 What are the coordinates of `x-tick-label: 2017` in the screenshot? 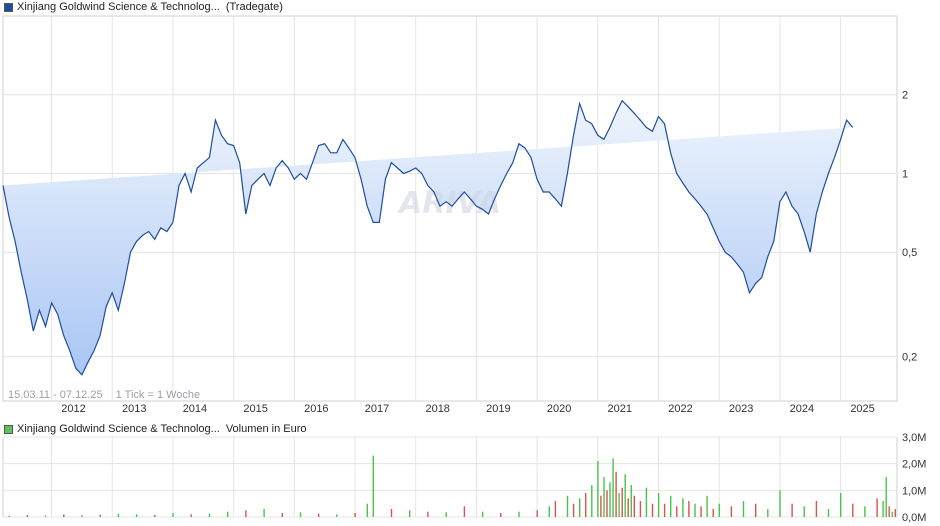 It's located at (377, 409).